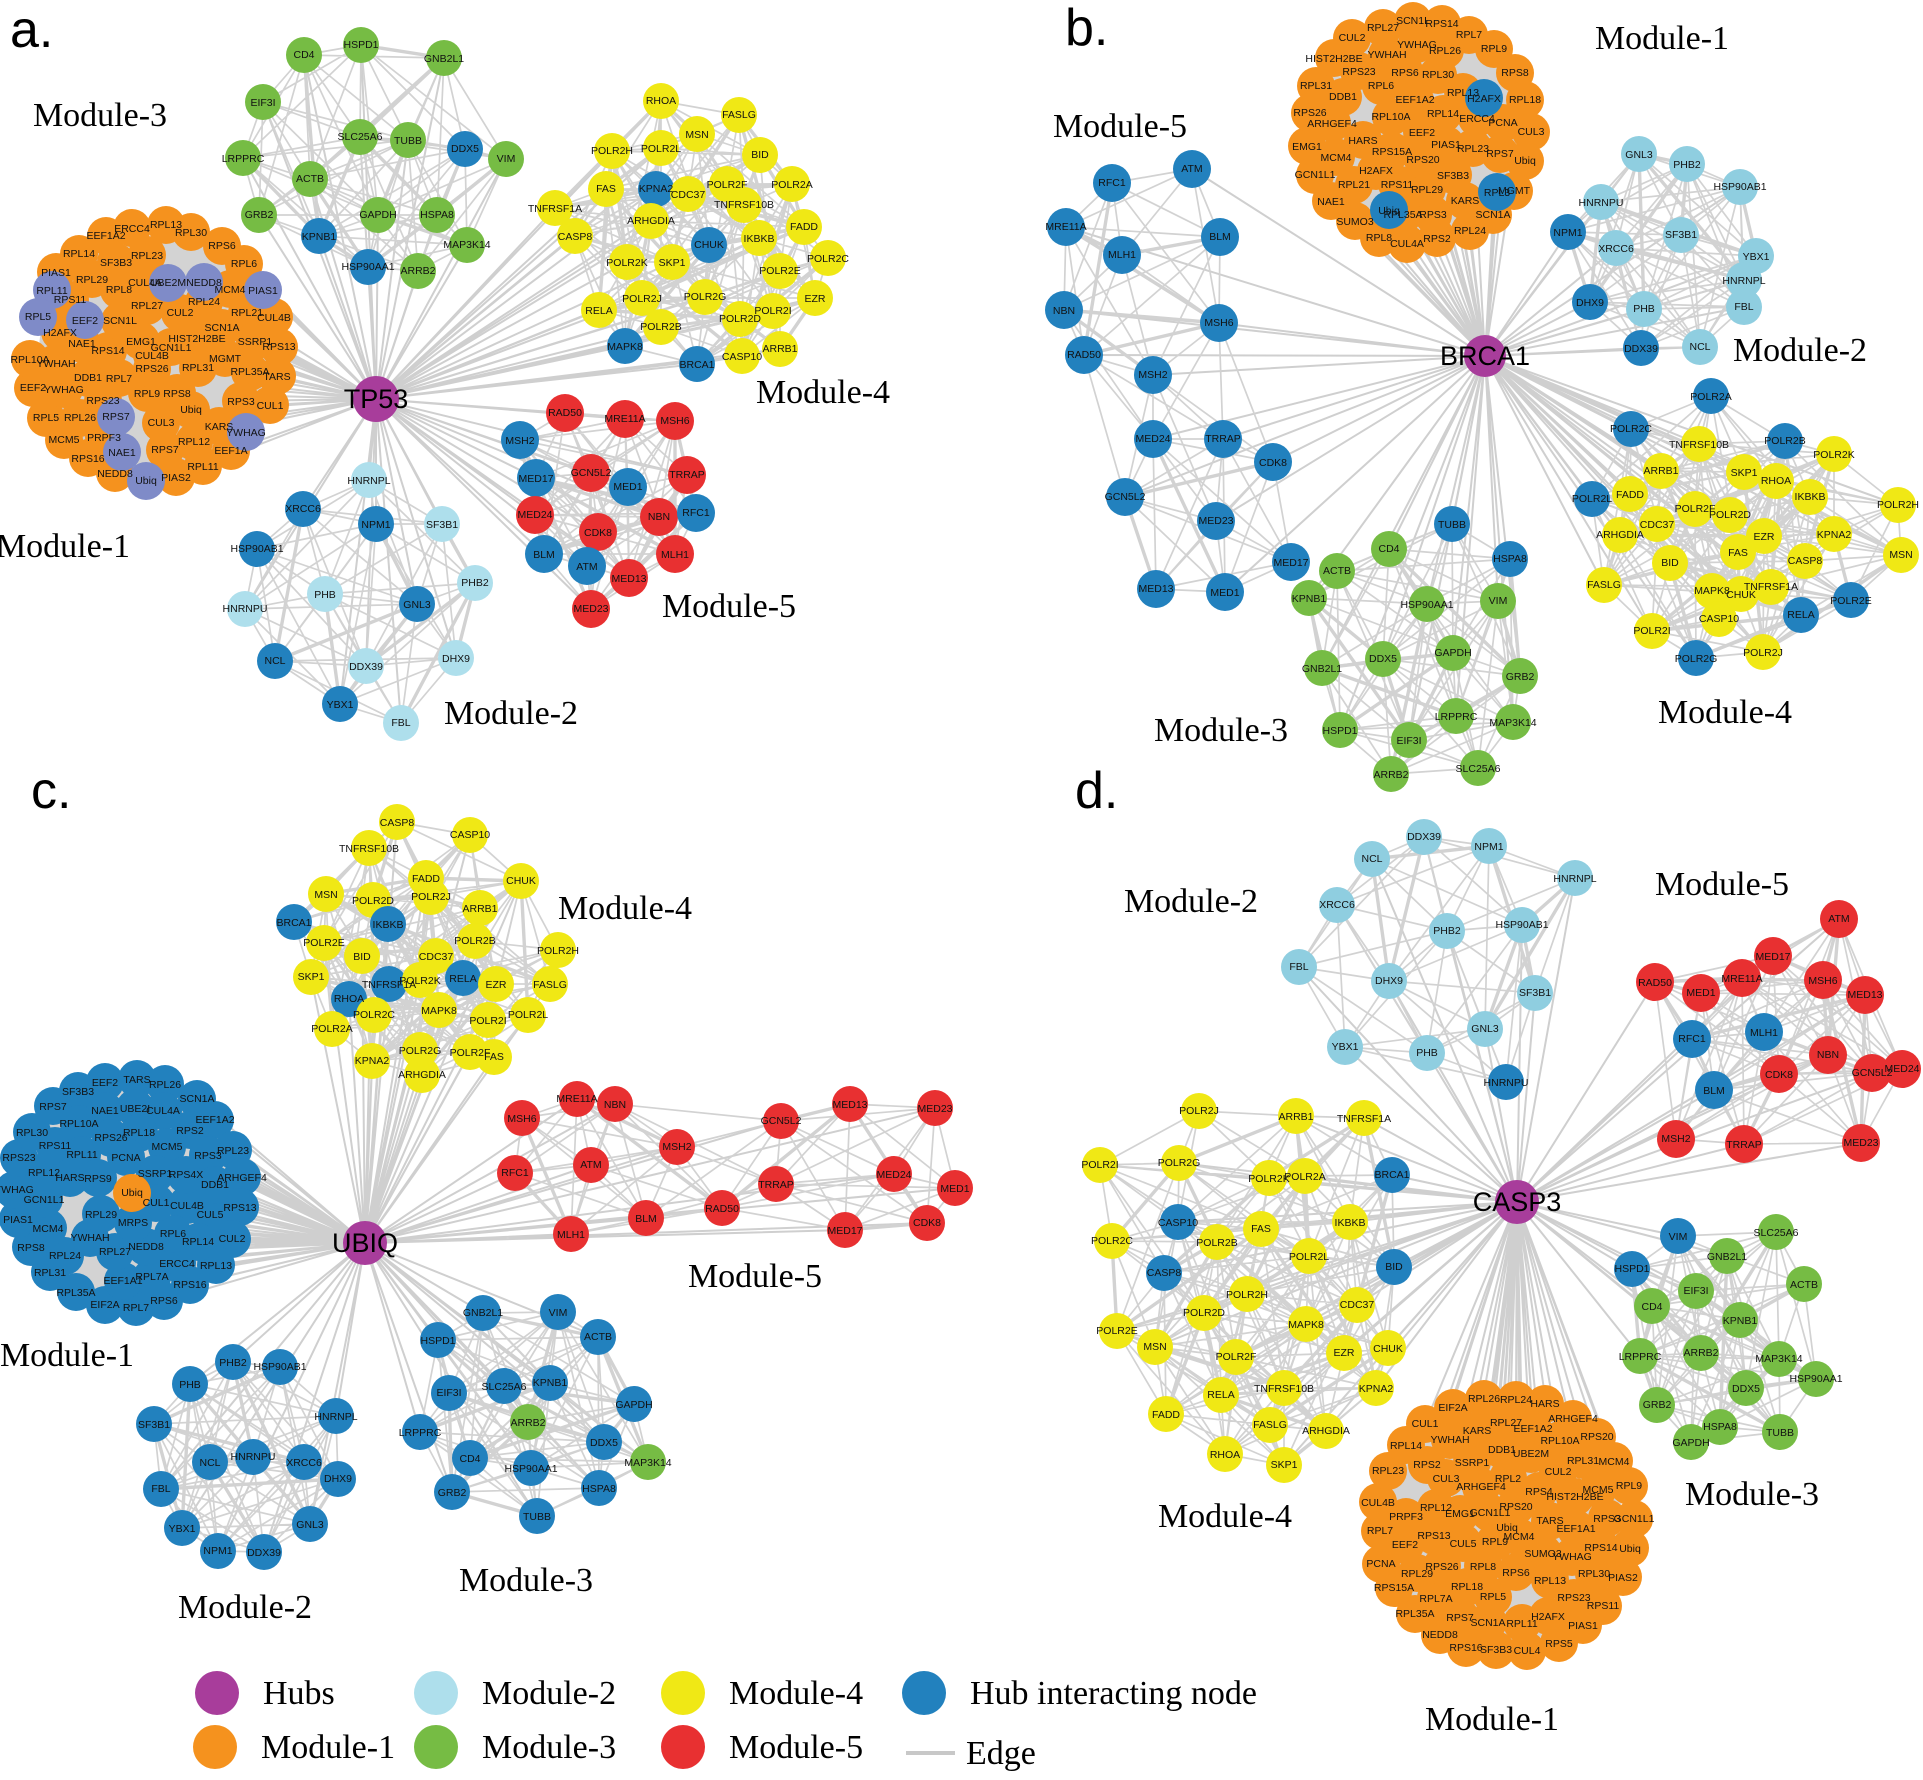 The height and width of the screenshot is (1780, 1923). I want to click on svg-text: HSP90AB1, so click(1521, 925).